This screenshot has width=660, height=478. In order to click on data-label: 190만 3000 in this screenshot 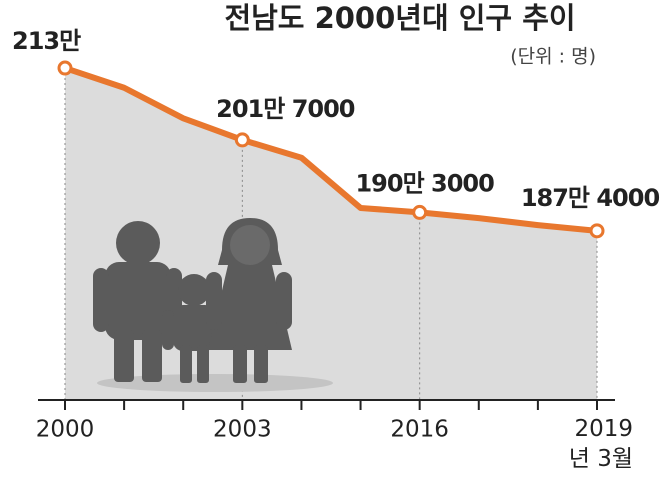, I will do `click(424, 183)`.